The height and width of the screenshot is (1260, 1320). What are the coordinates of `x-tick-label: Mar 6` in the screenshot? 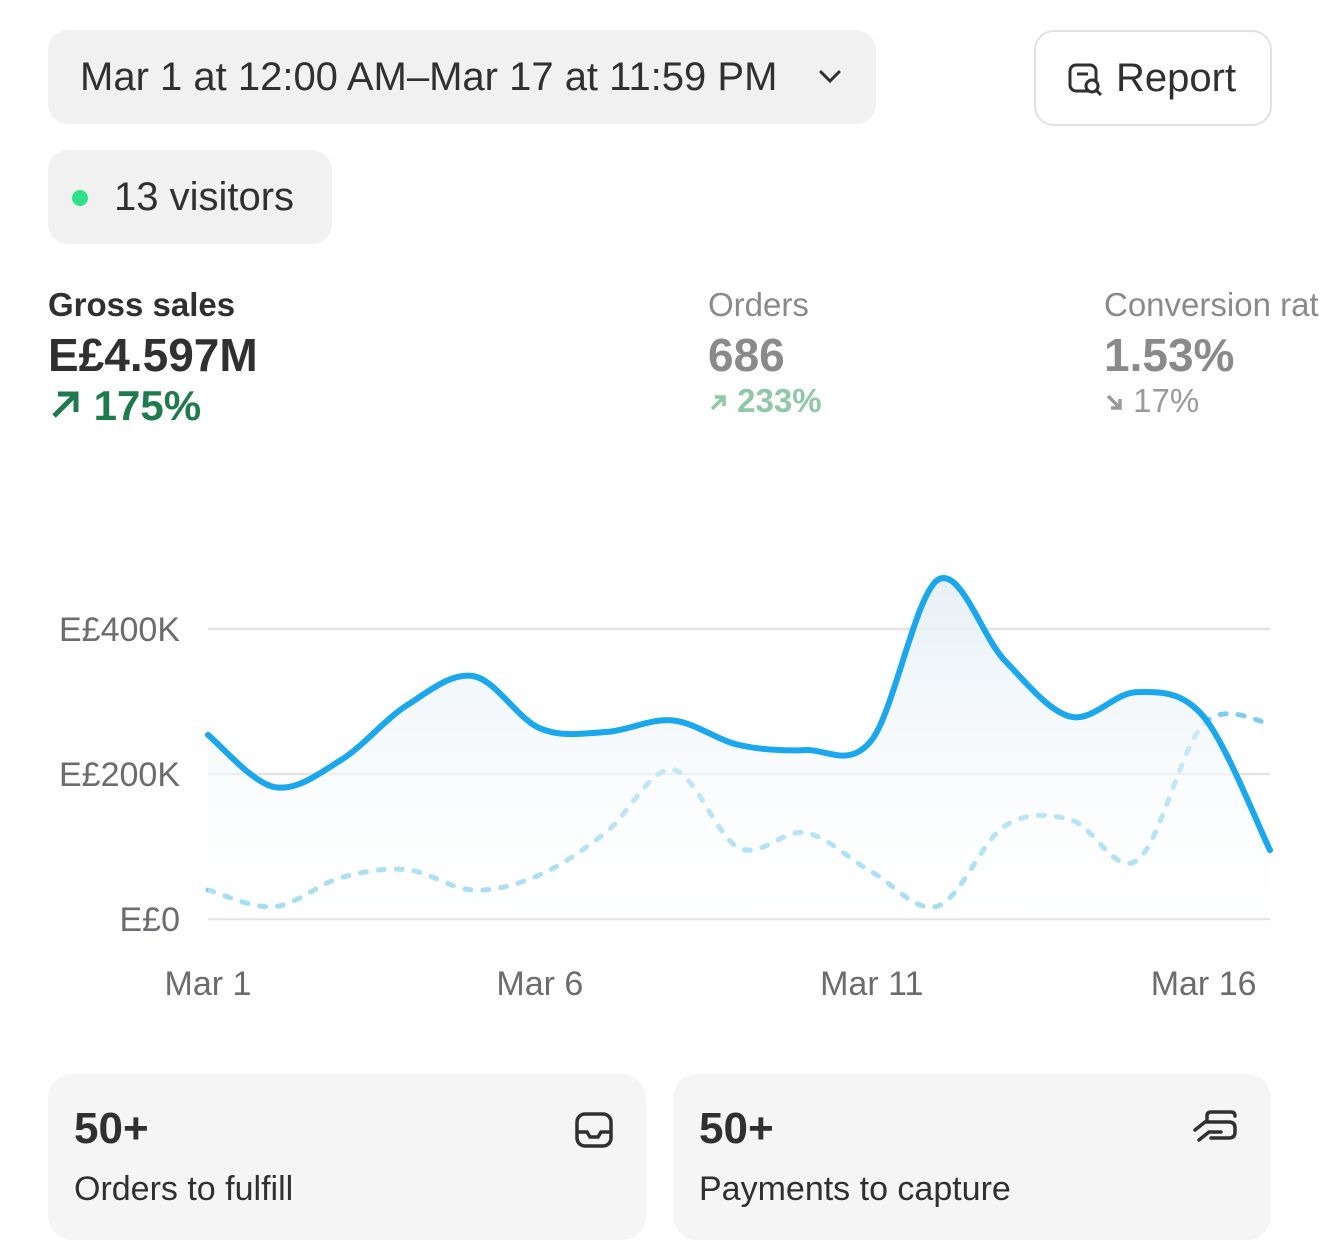 It's located at (539, 984).